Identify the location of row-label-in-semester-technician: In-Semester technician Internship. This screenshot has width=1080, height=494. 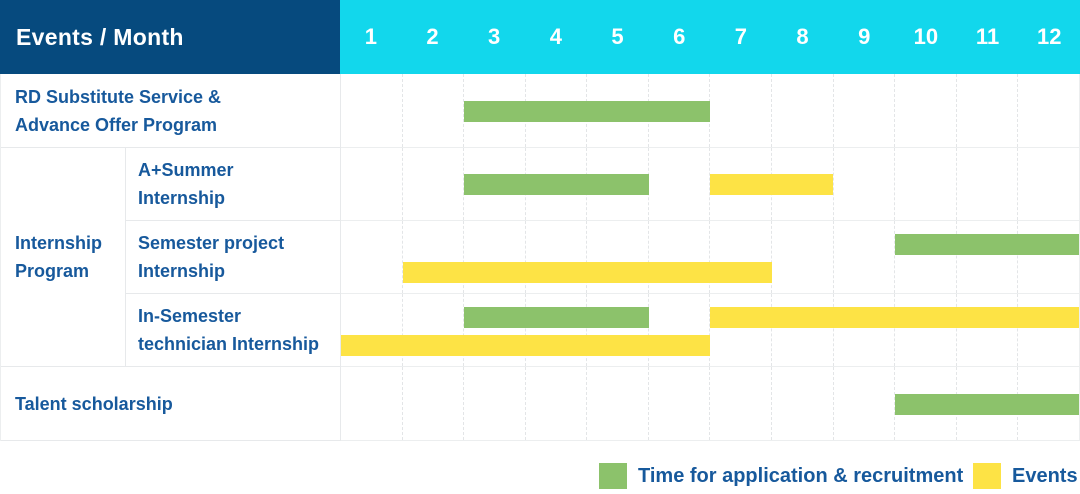
(233, 330).